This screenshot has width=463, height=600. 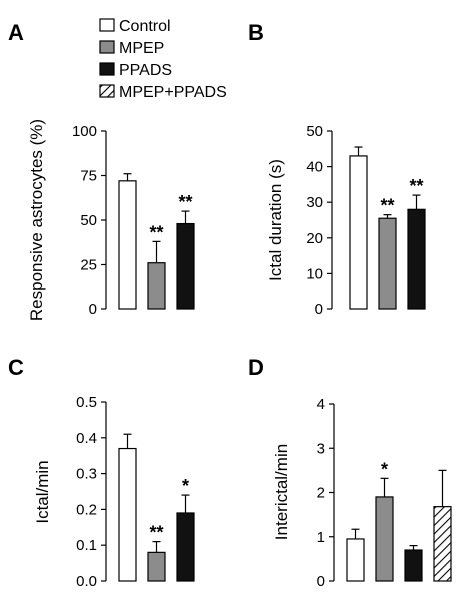 I want to click on bar-mpep-ppads, so click(x=442, y=544).